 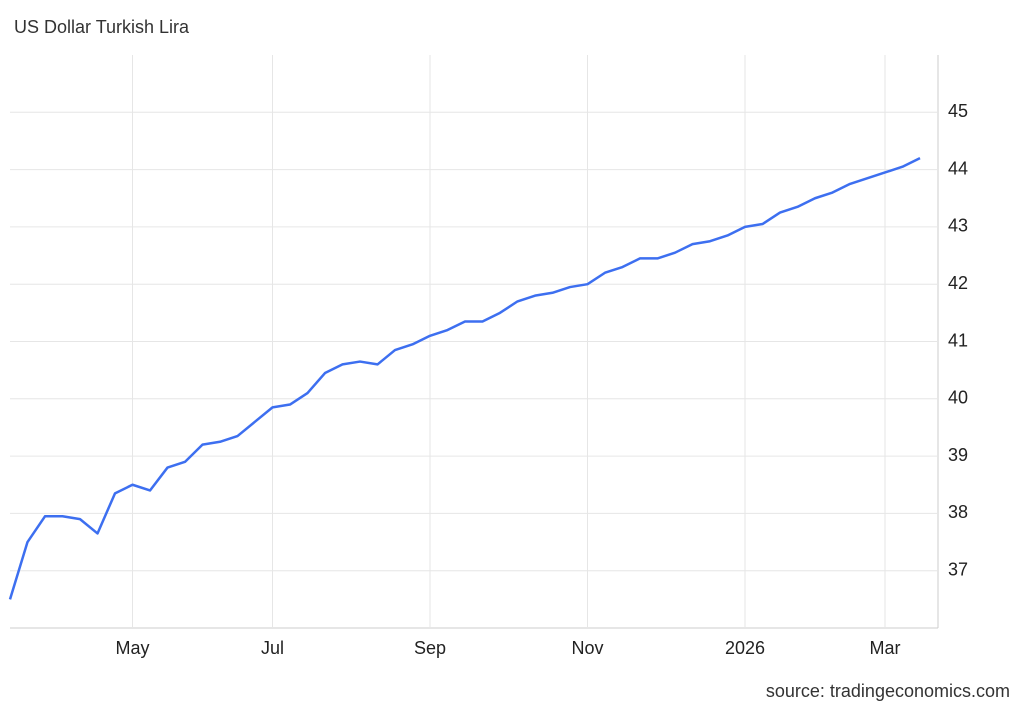 What do you see at coordinates (958, 226) in the screenshot?
I see `y-tick-label: 43` at bounding box center [958, 226].